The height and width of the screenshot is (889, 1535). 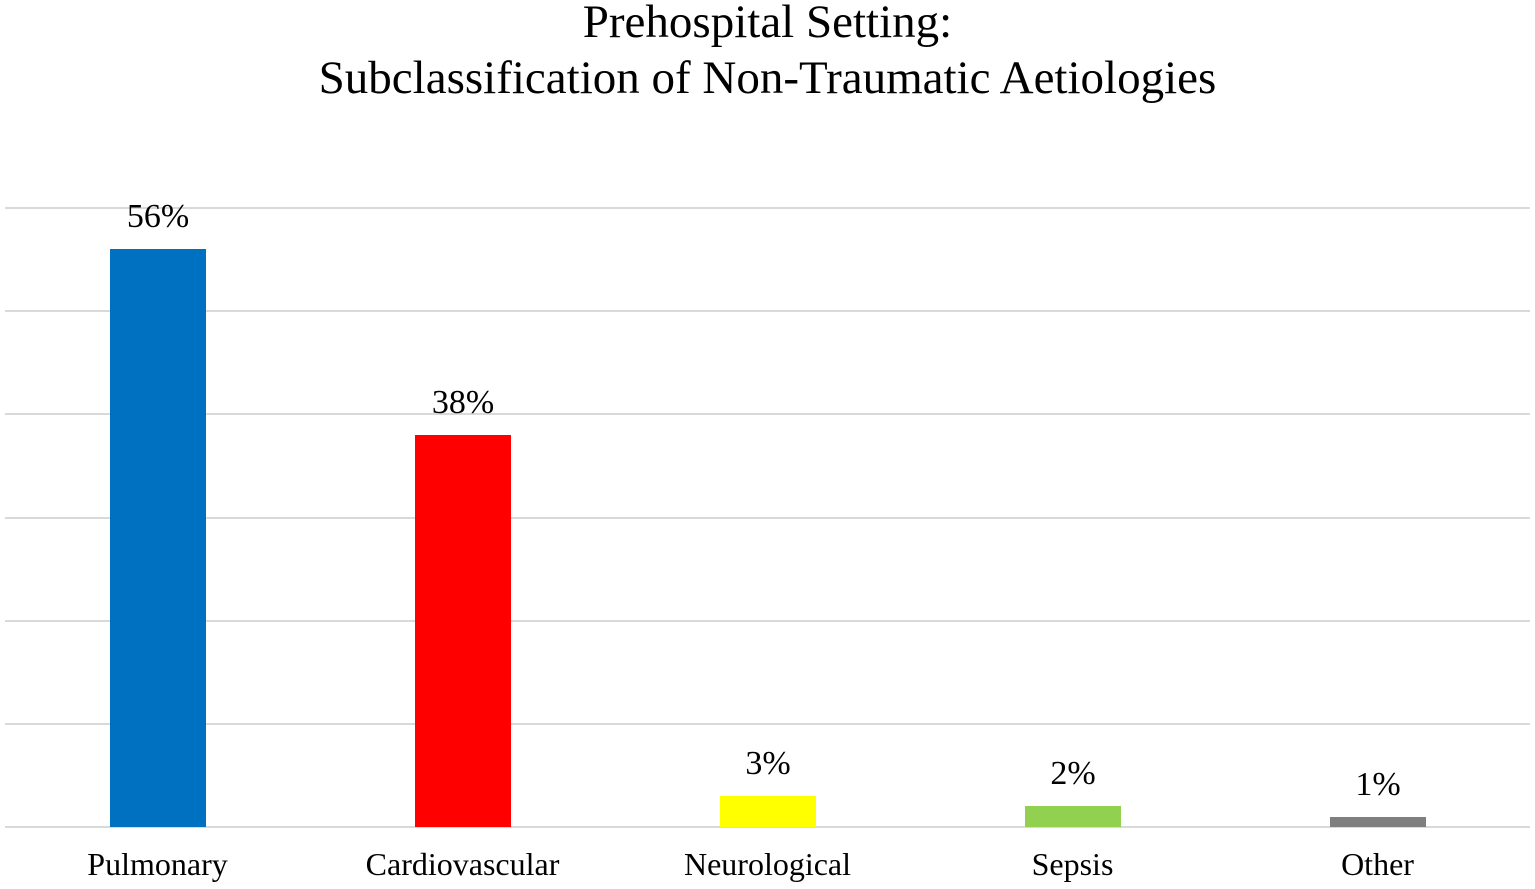 I want to click on gridline-50pct, so click(x=767, y=311).